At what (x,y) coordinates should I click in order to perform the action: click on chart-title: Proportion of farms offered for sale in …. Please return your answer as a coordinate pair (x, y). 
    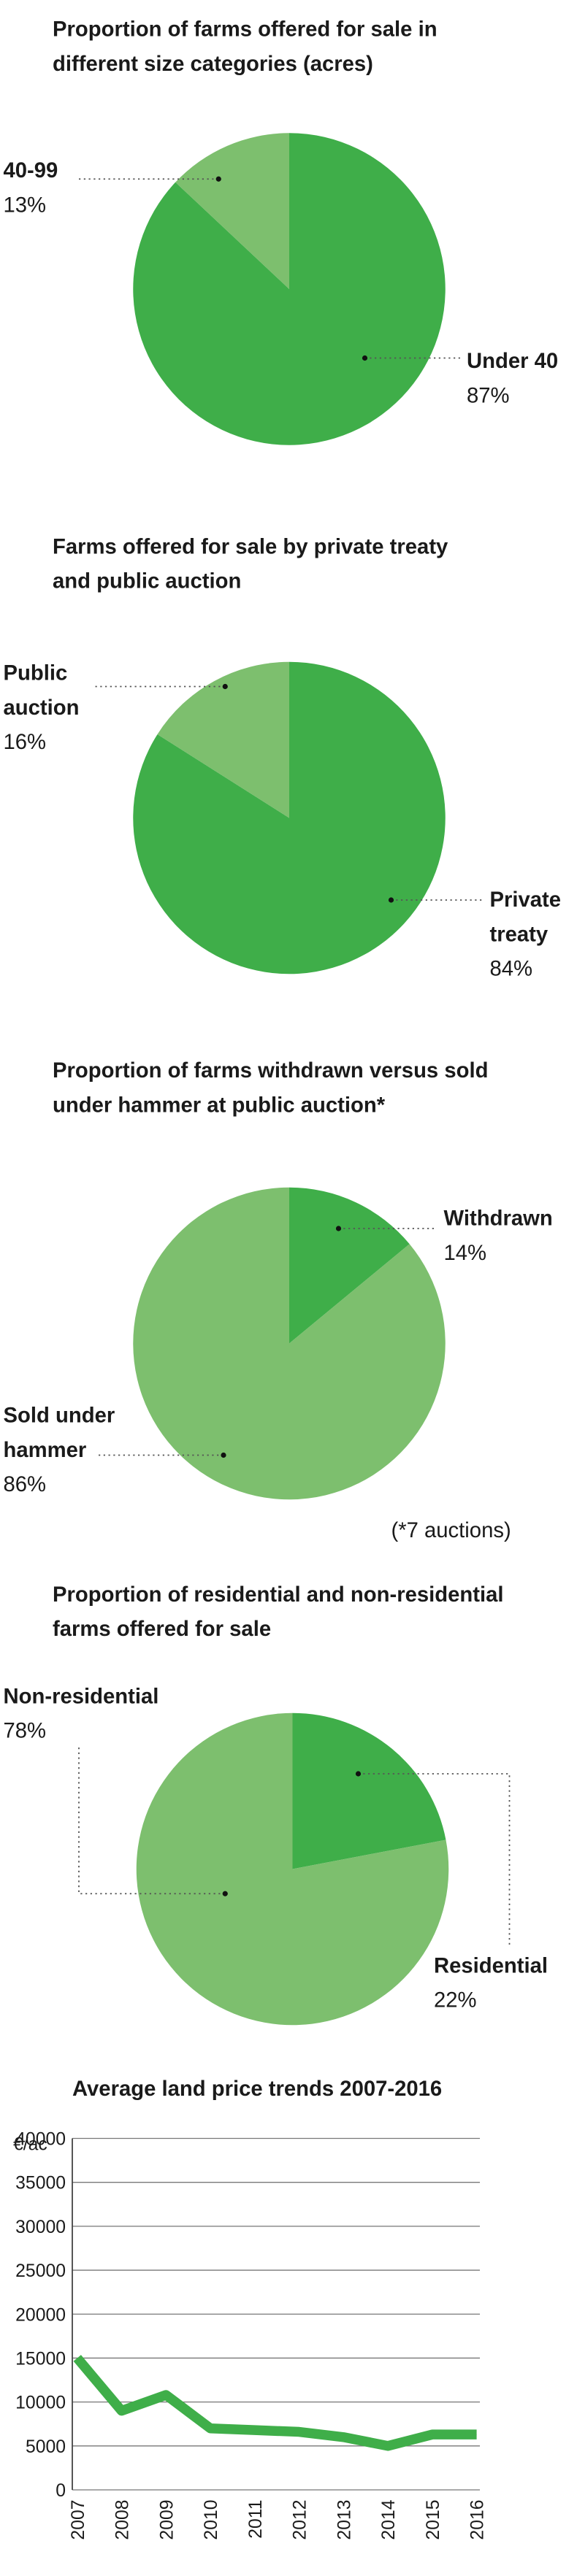
    Looking at the image, I should click on (248, 47).